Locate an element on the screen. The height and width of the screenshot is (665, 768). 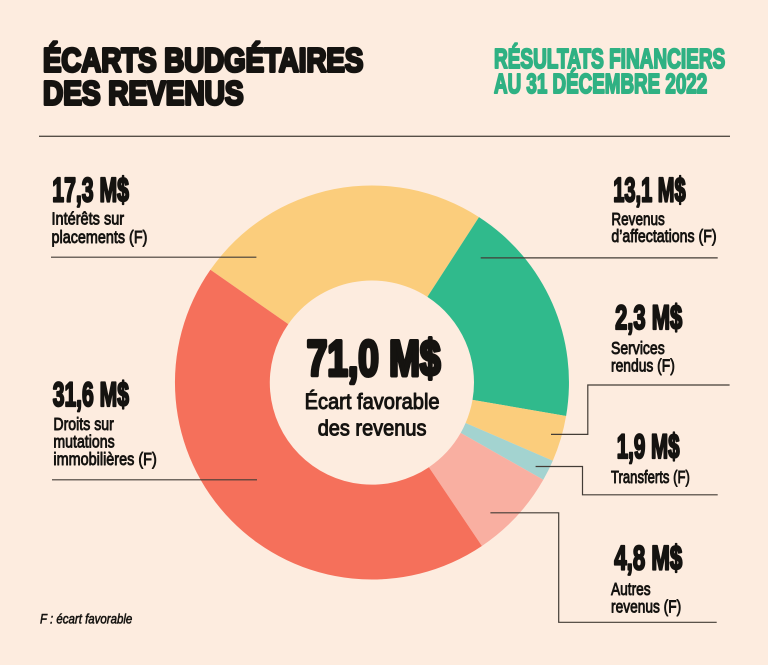
svg-text: Intérêts sur is located at coordinates (88, 219).